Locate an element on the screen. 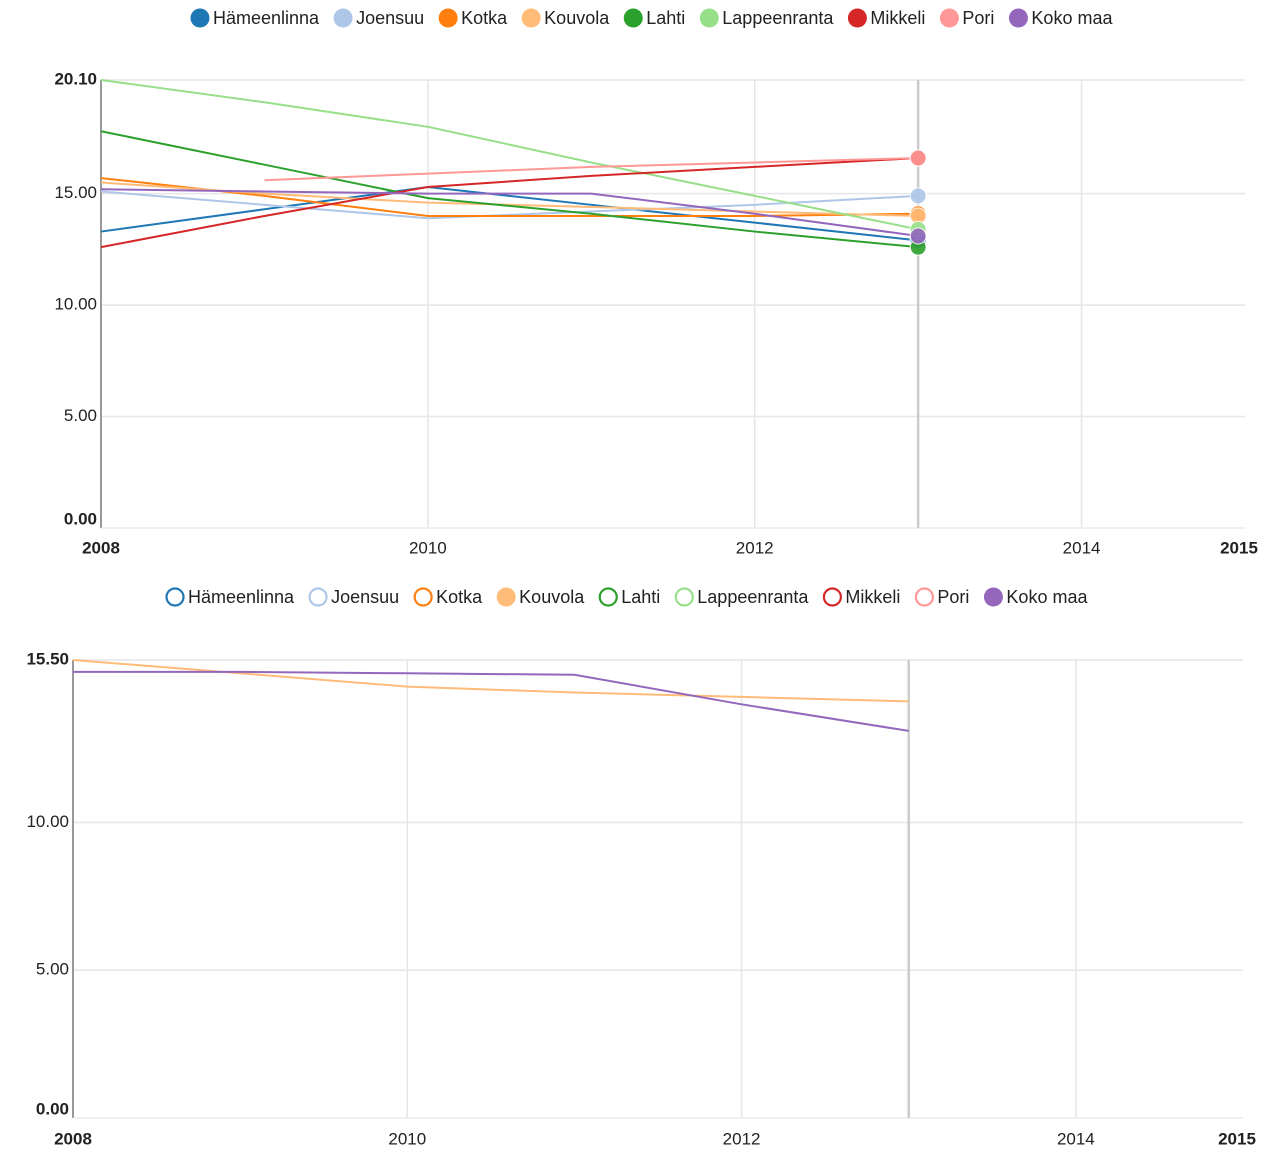 This screenshot has width=1273, height=1153. y-tick-label: 15.50 is located at coordinates (47, 658).